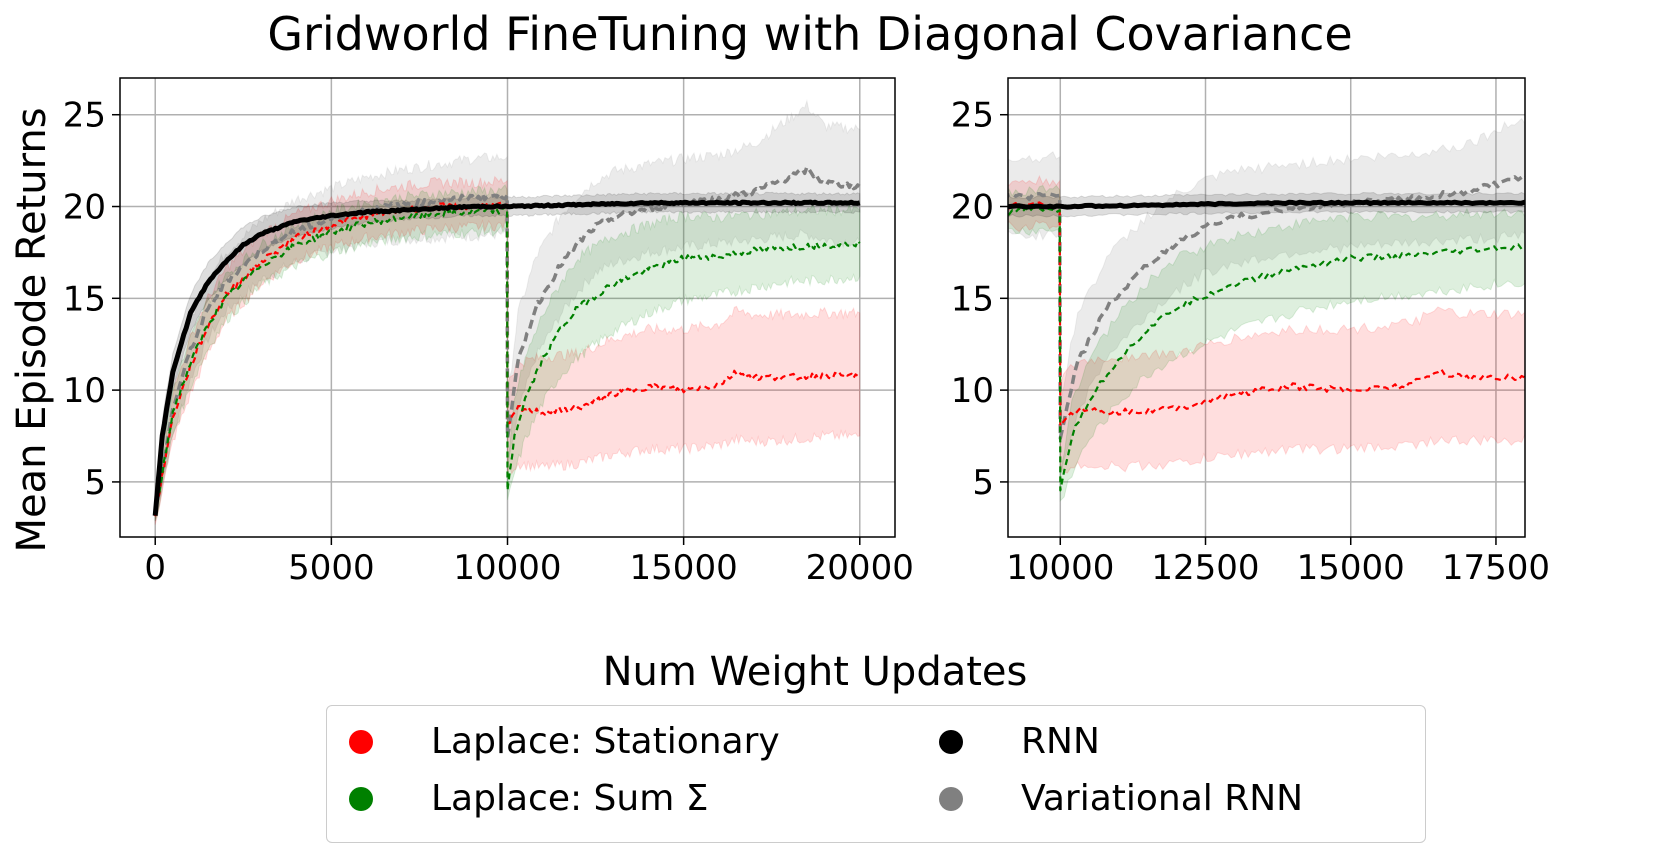  I want to click on legend-item-vrnn: Variational RNN, so click(1115, 798).